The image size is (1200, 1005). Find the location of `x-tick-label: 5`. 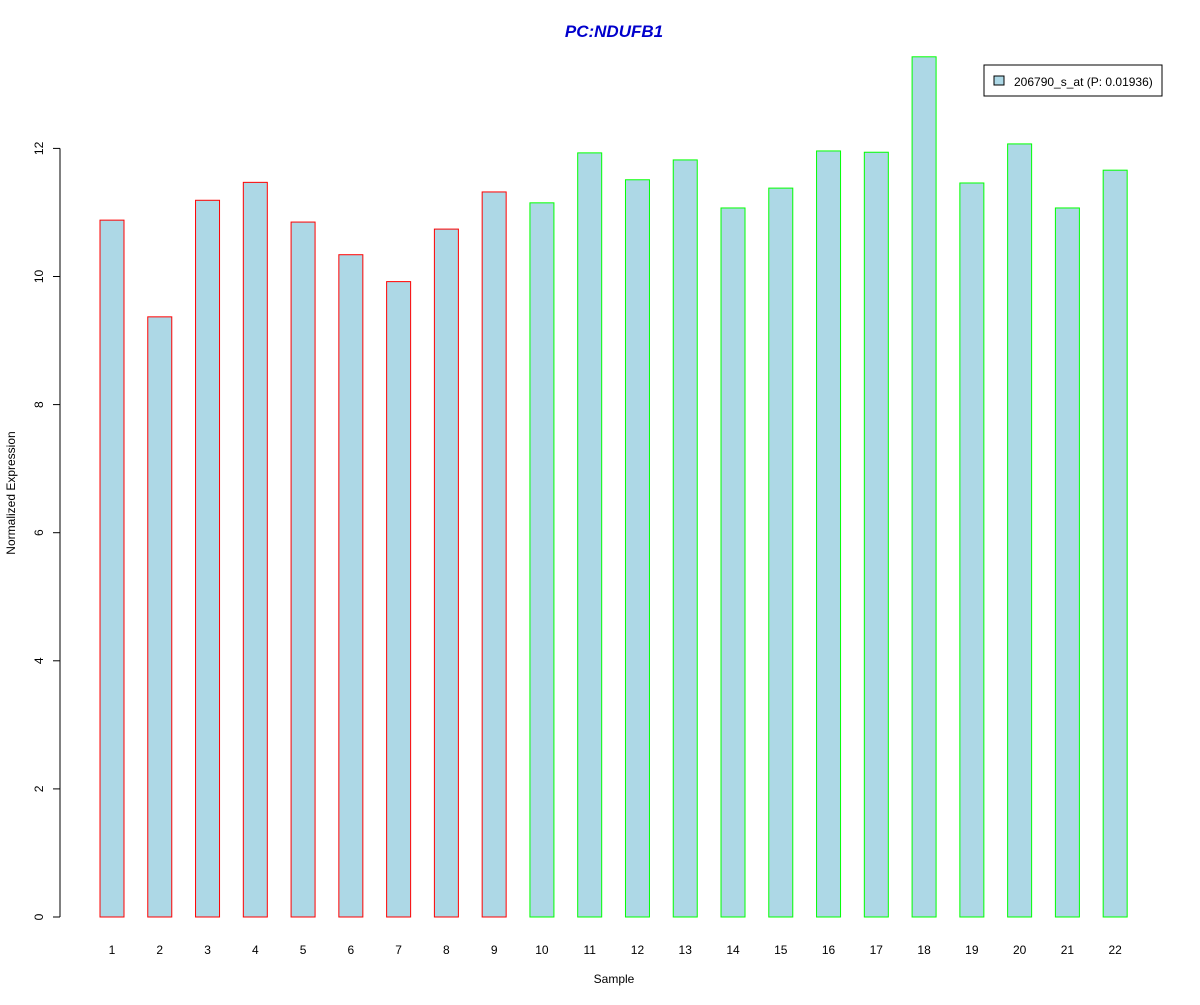

x-tick-label: 5 is located at coordinates (303, 950).